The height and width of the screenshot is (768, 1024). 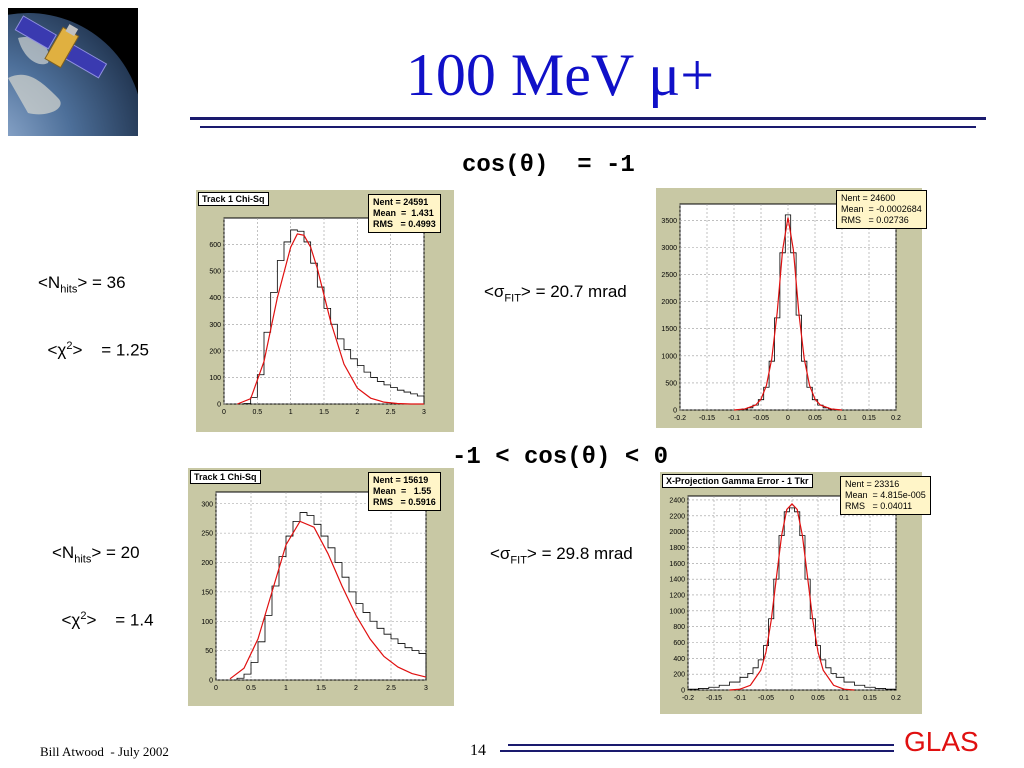 I want to click on plot-frame, so click(x=788, y=307).